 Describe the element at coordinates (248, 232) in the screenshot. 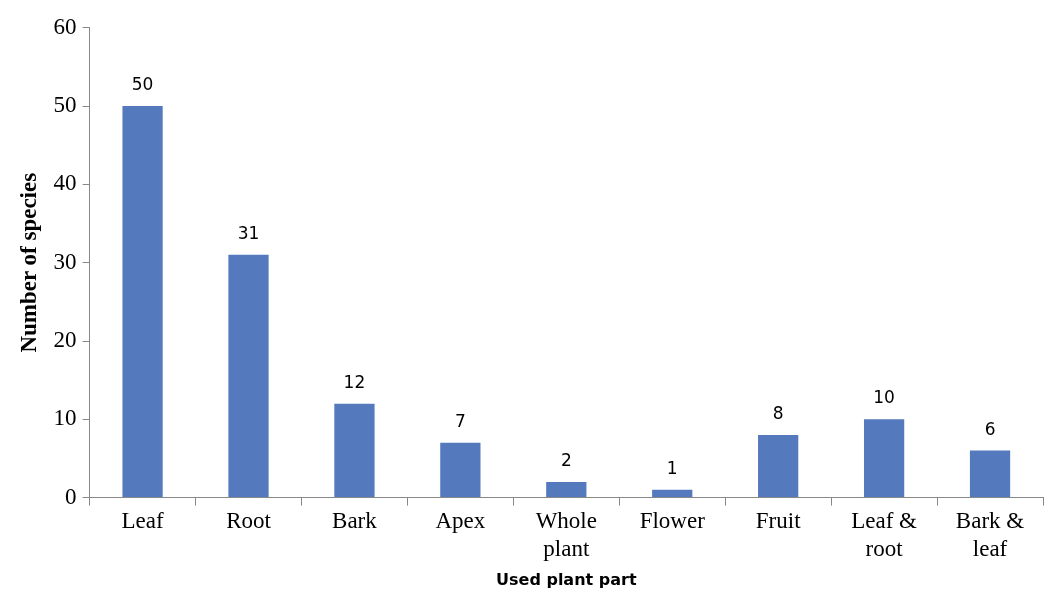

I see `data-label: 31` at that location.